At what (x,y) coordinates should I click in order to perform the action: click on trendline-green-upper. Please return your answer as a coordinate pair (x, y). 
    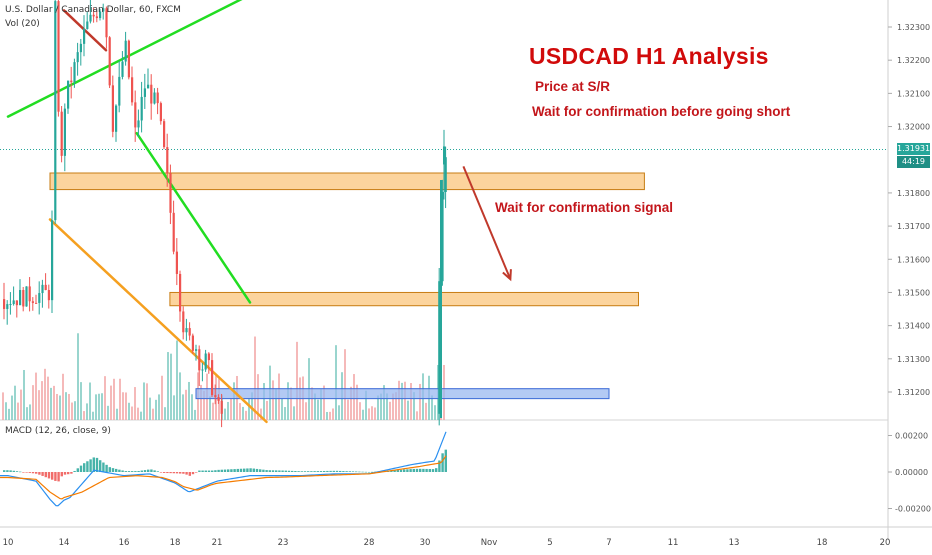
    Looking at the image, I should click on (124, 59).